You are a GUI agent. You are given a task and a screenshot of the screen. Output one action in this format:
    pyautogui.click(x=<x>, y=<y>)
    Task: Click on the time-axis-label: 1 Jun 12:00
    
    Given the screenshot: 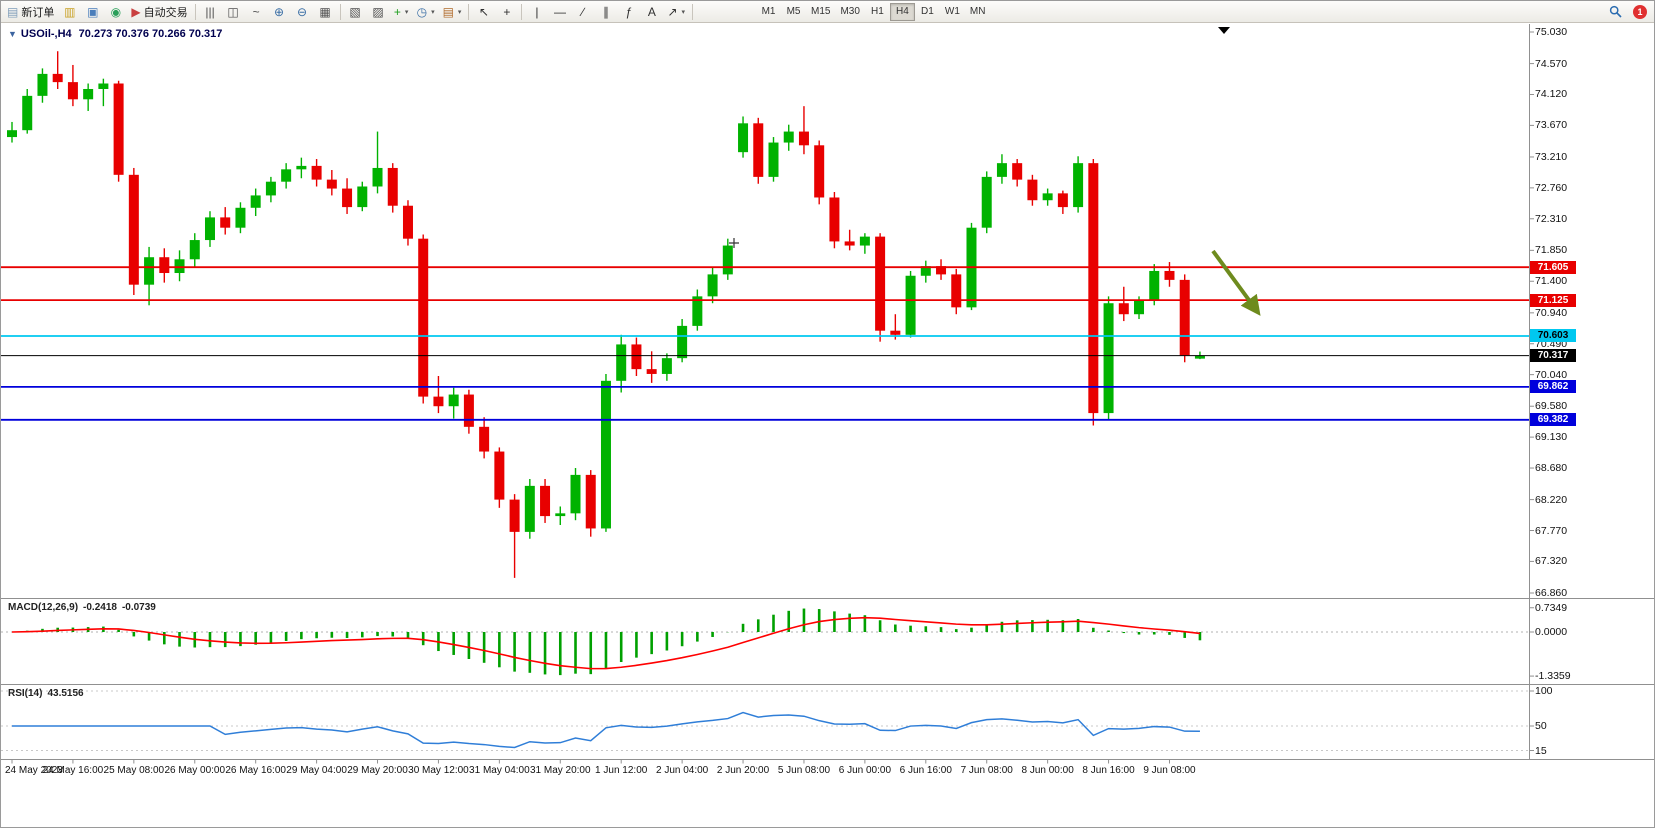 What is the action you would take?
    pyautogui.click(x=621, y=770)
    